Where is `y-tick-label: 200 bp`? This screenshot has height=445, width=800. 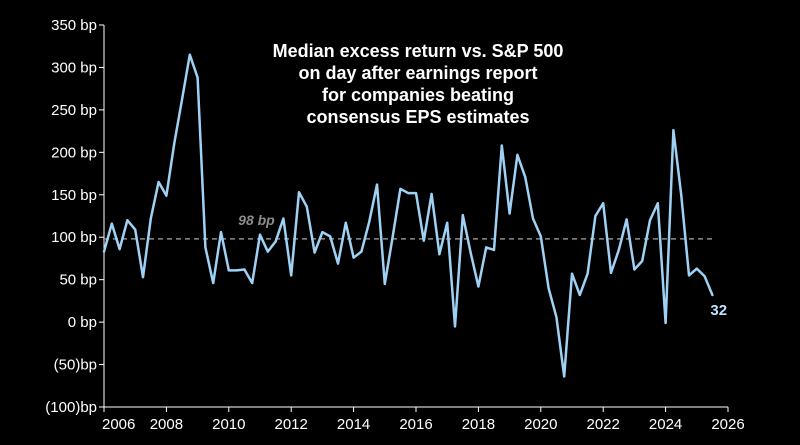 y-tick-label: 200 bp is located at coordinates (74, 152).